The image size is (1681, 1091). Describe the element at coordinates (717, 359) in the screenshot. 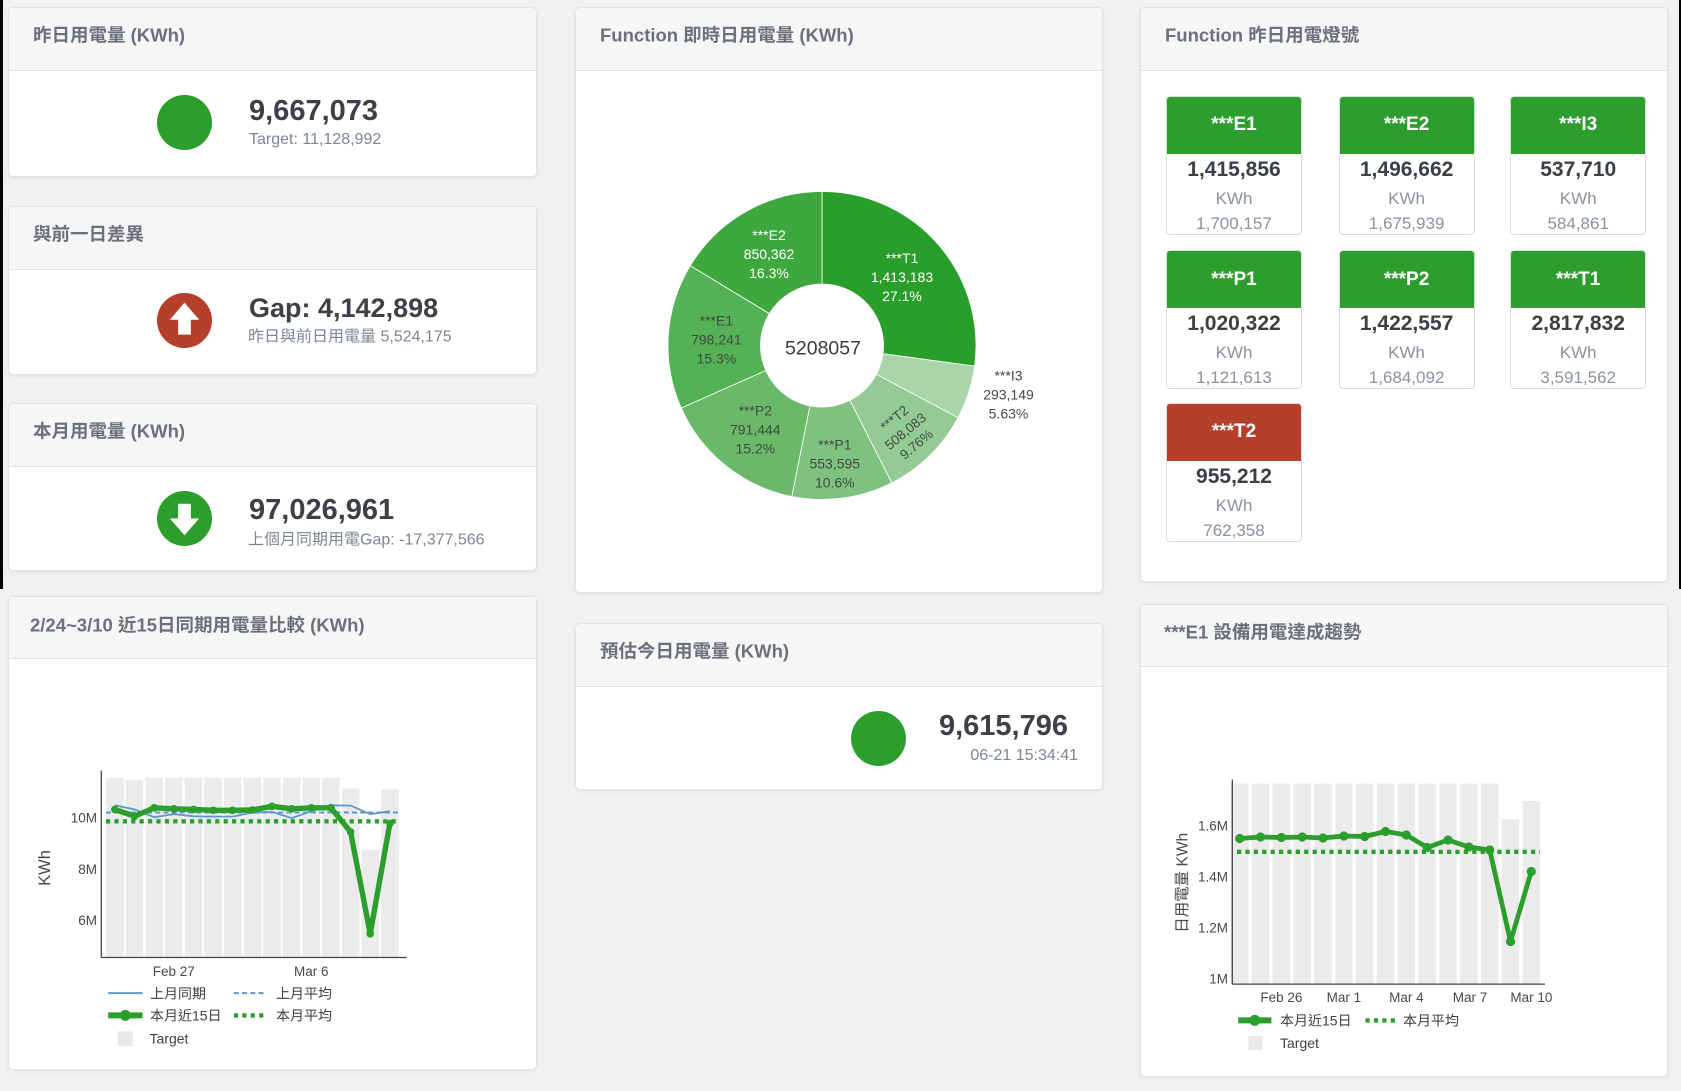

I see `svg-text: 15.3%` at that location.